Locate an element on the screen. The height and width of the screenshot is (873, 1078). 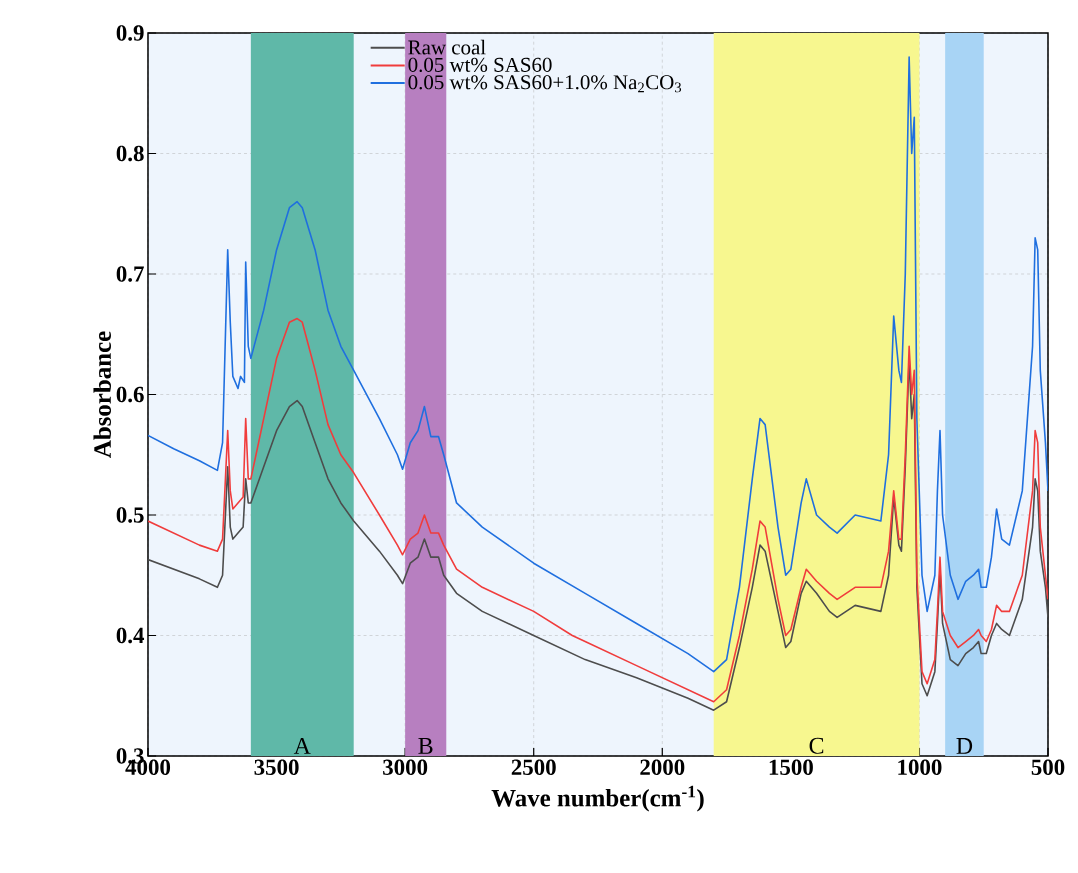
y-tick-label: 0.8 is located at coordinates (130, 153).